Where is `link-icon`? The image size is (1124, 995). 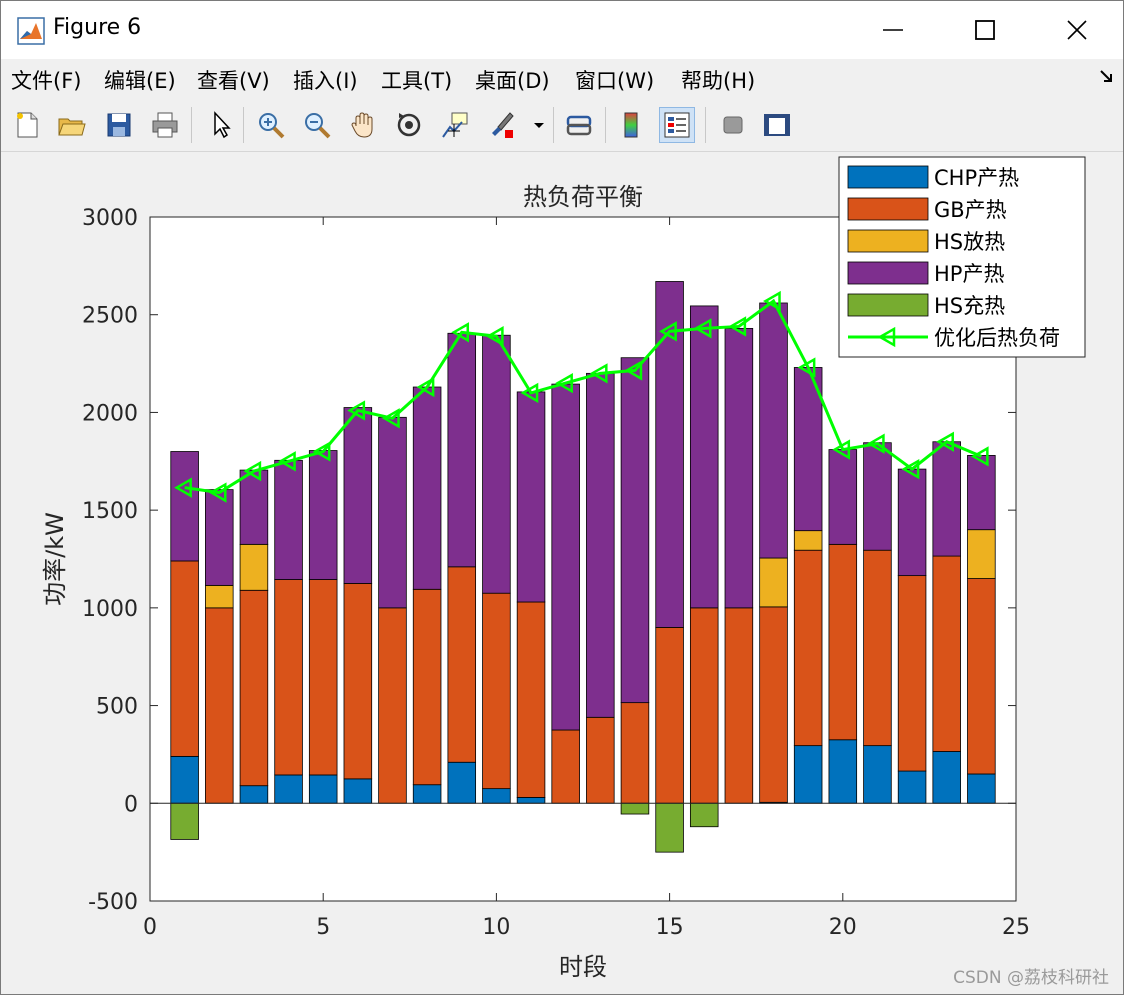
link-icon is located at coordinates (579, 125).